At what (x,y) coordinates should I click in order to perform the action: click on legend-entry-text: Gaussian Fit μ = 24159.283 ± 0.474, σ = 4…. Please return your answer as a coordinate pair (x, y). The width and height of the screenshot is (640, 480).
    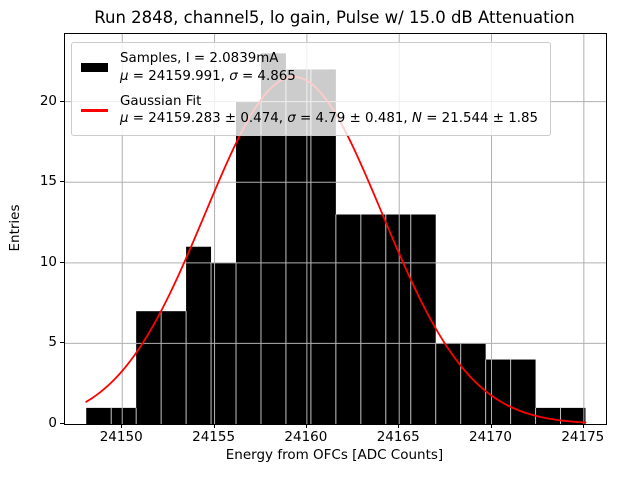
    Looking at the image, I should click on (329, 111).